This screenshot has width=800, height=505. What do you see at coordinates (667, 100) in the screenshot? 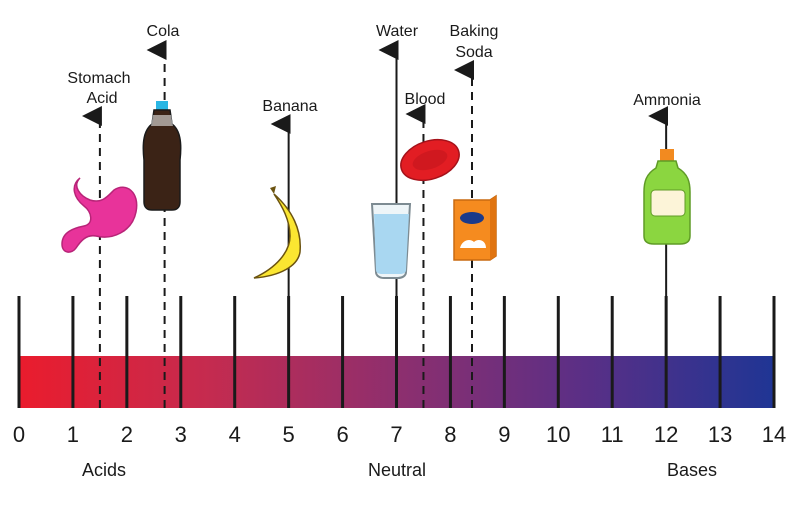
I see `ammonia-label: Ammonia` at bounding box center [667, 100].